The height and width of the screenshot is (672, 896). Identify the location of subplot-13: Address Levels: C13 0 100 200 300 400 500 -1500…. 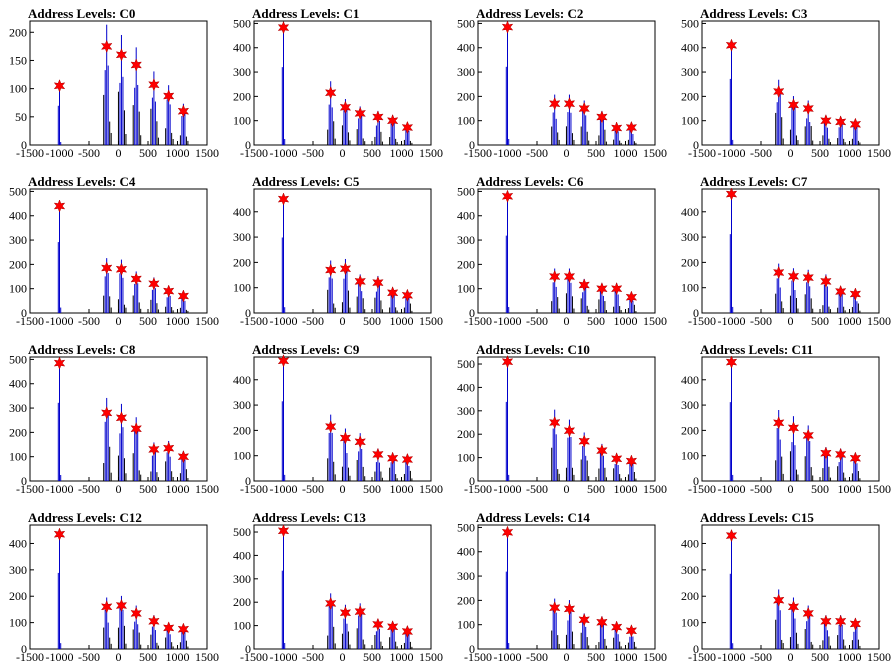
(338, 587).